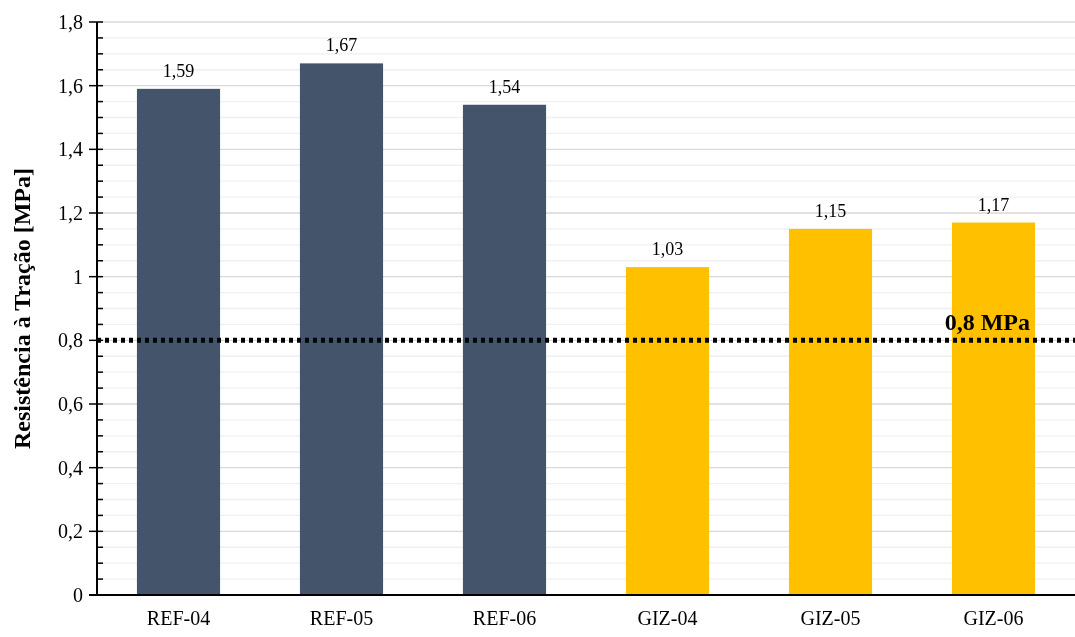 This screenshot has height=637, width=1075. I want to click on y-tick-label: 1,6, so click(70, 85).